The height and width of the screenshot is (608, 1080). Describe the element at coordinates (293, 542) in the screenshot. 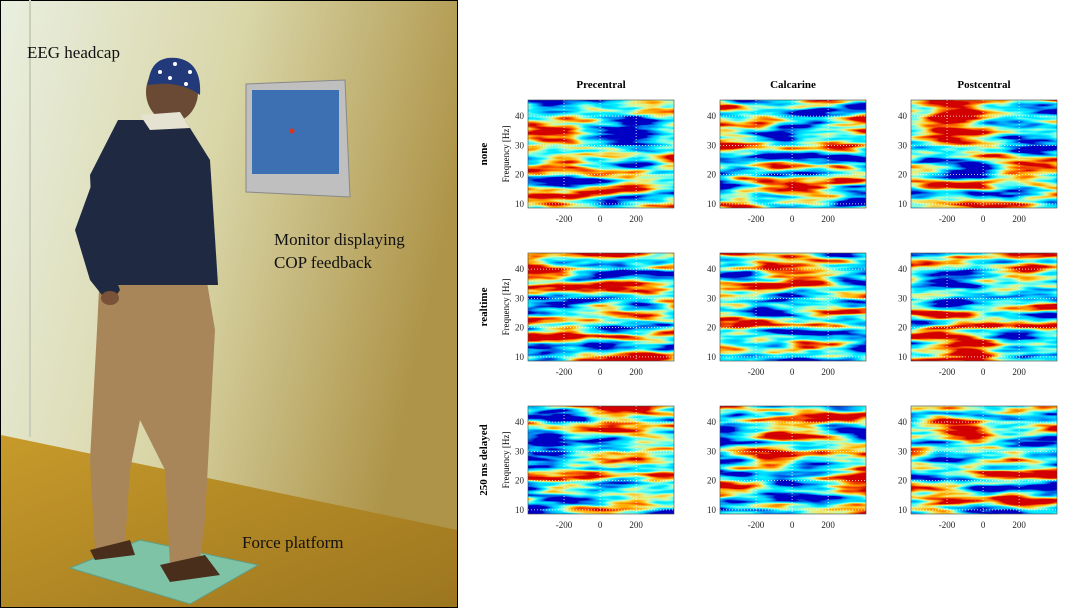

I see `platform-label: Force platform` at that location.